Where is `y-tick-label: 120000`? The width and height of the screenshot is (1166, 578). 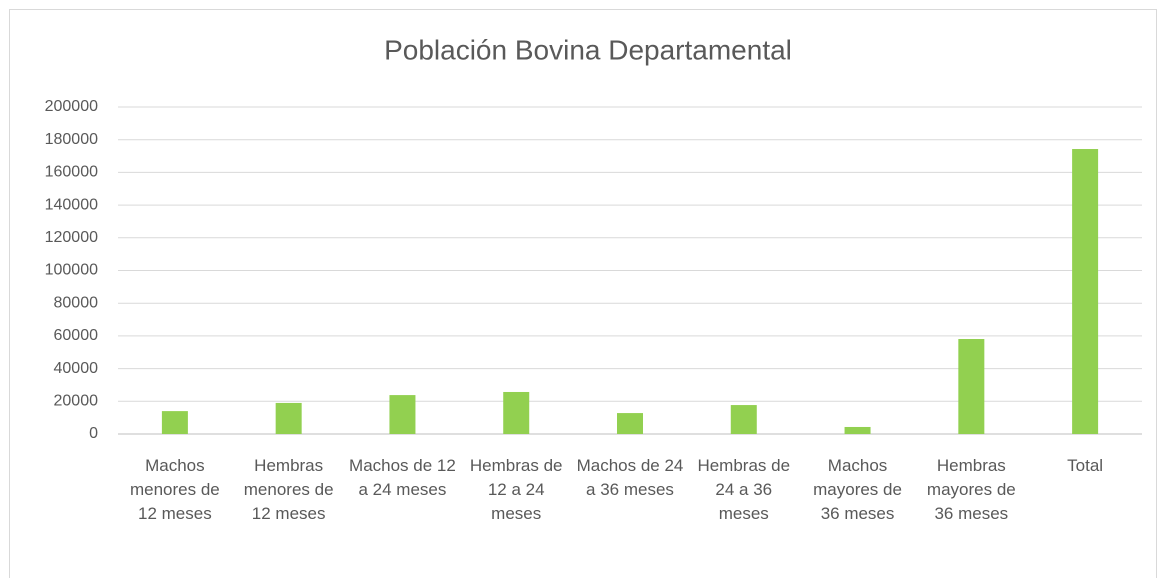
y-tick-label: 120000 is located at coordinates (71, 237).